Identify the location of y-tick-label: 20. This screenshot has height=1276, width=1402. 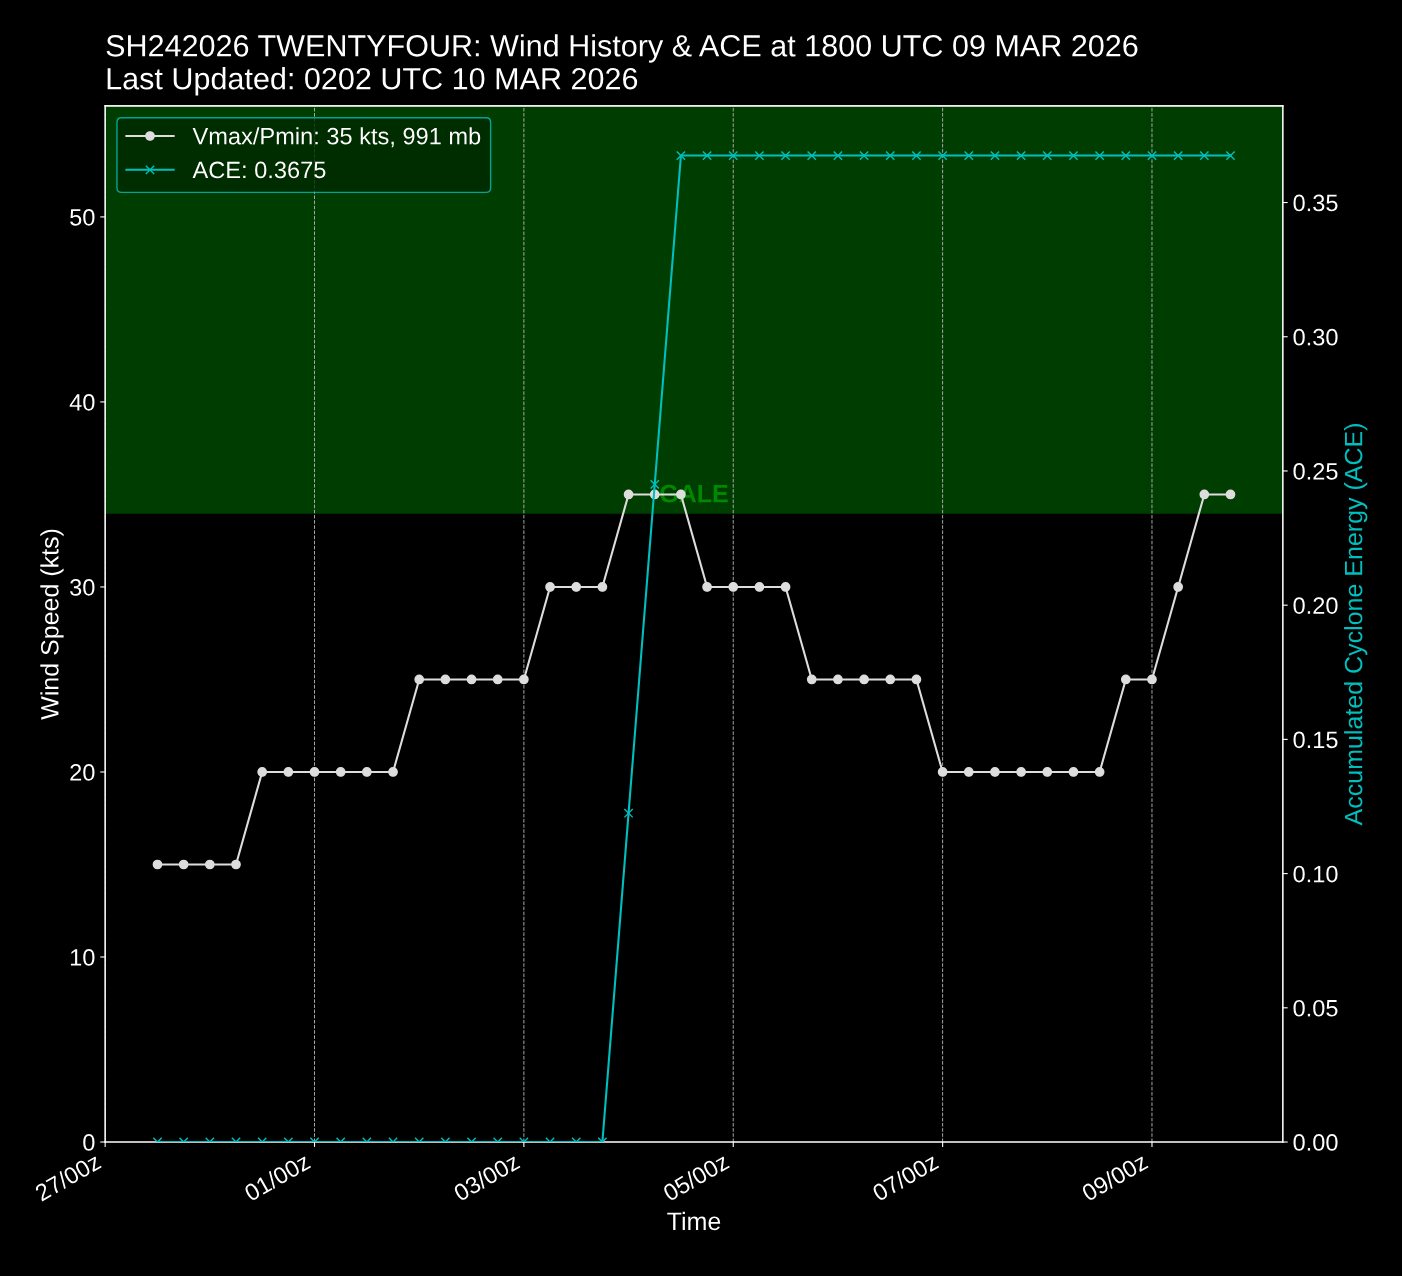
(82, 772).